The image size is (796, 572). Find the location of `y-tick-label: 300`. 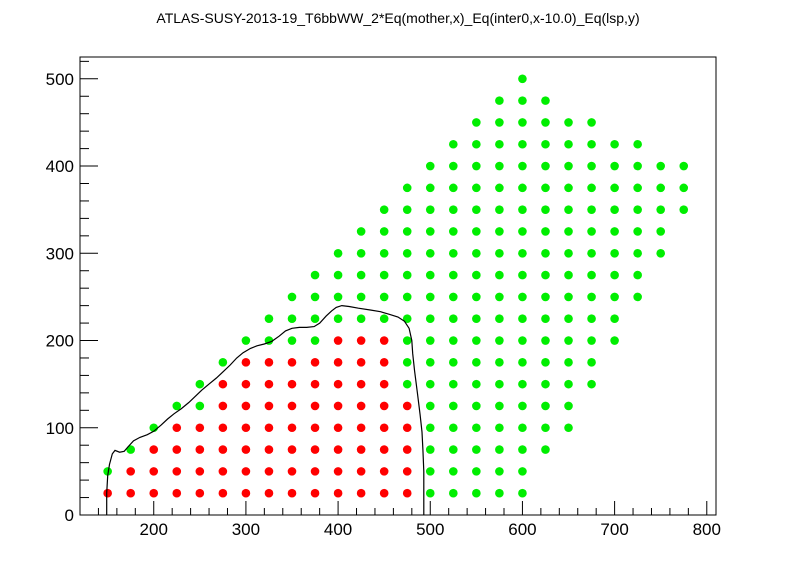

y-tick-label: 300 is located at coordinates (60, 253).